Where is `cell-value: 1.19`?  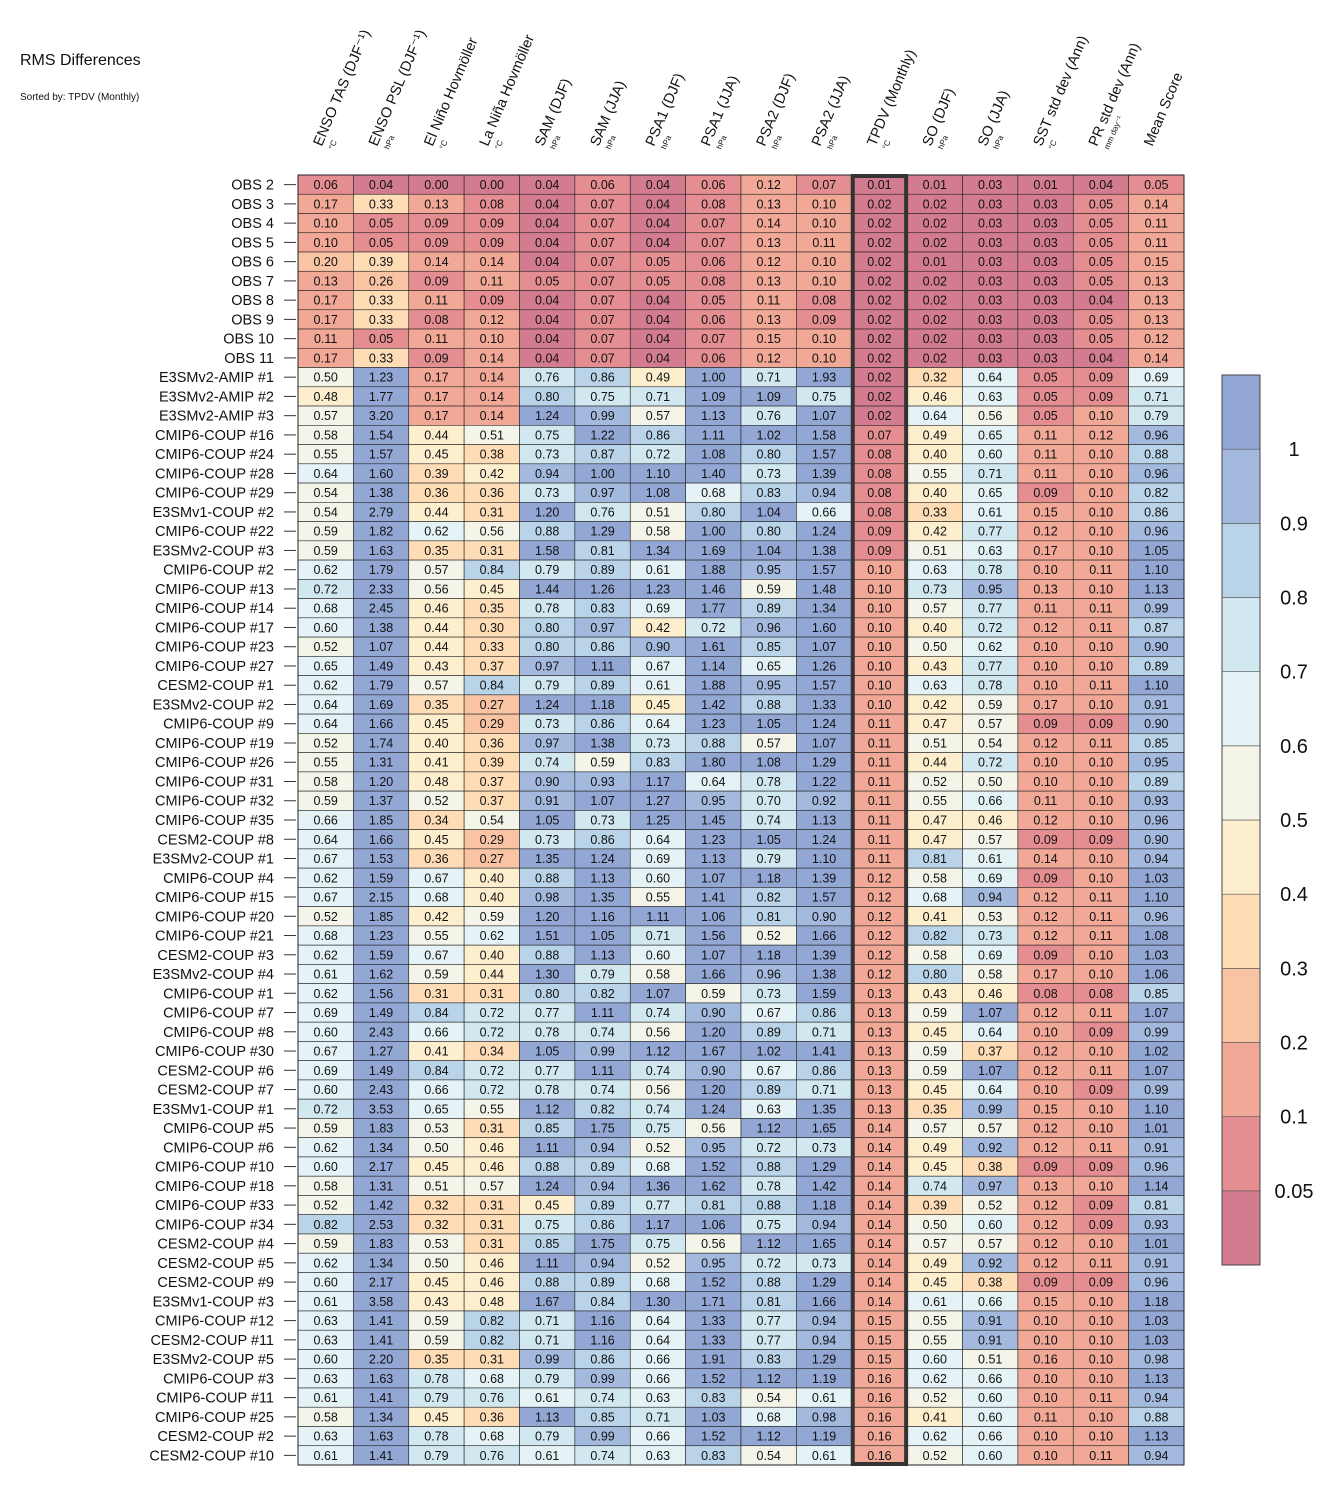 cell-value: 1.19 is located at coordinates (824, 1379).